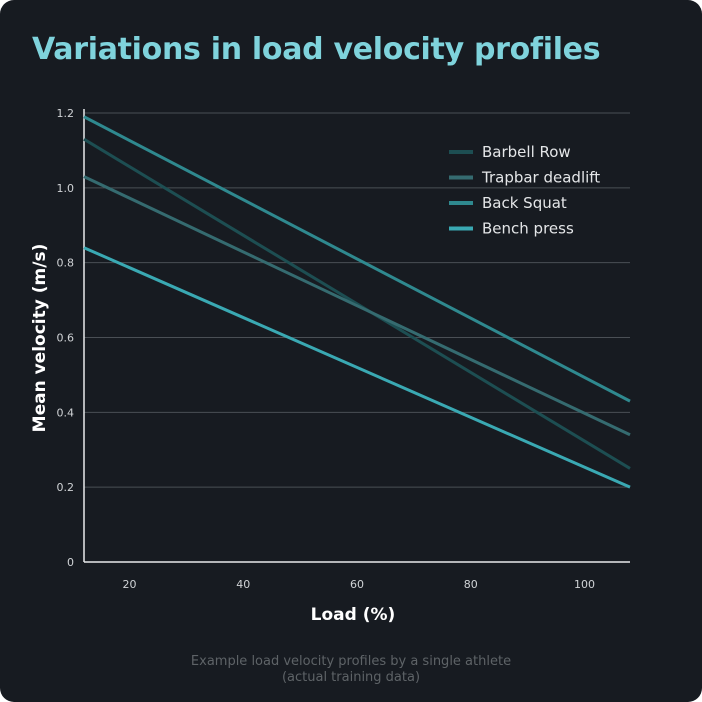 The image size is (702, 702). Describe the element at coordinates (66, 263) in the screenshot. I see `y-tick-label: 0.8` at that location.